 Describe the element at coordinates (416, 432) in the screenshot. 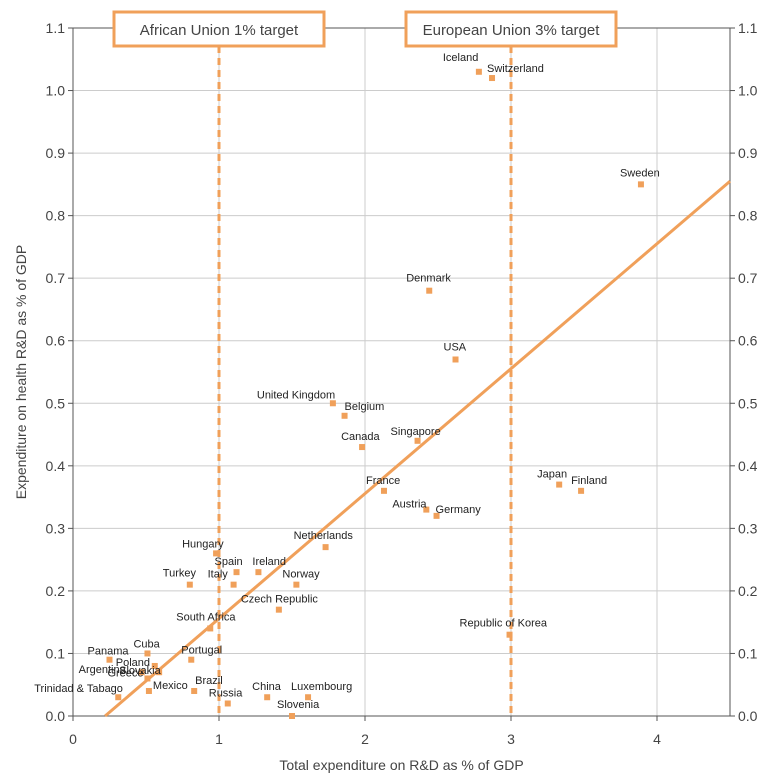

I see `data-point-label: Singapore` at that location.